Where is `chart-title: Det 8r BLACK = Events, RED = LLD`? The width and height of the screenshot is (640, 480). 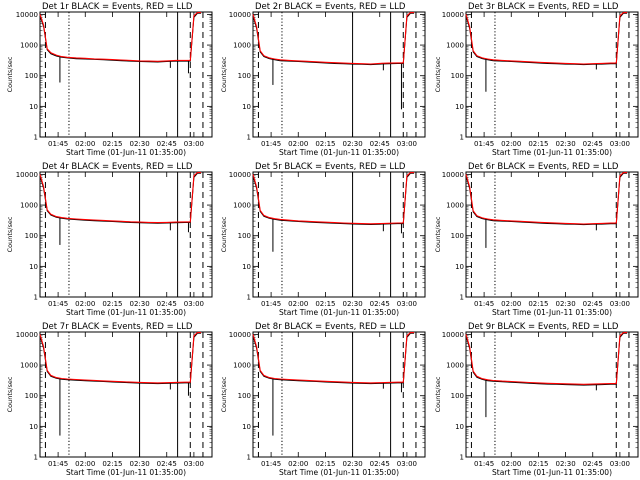
chart-title: Det 8r BLACK = Events, RED = LLD is located at coordinates (330, 327).